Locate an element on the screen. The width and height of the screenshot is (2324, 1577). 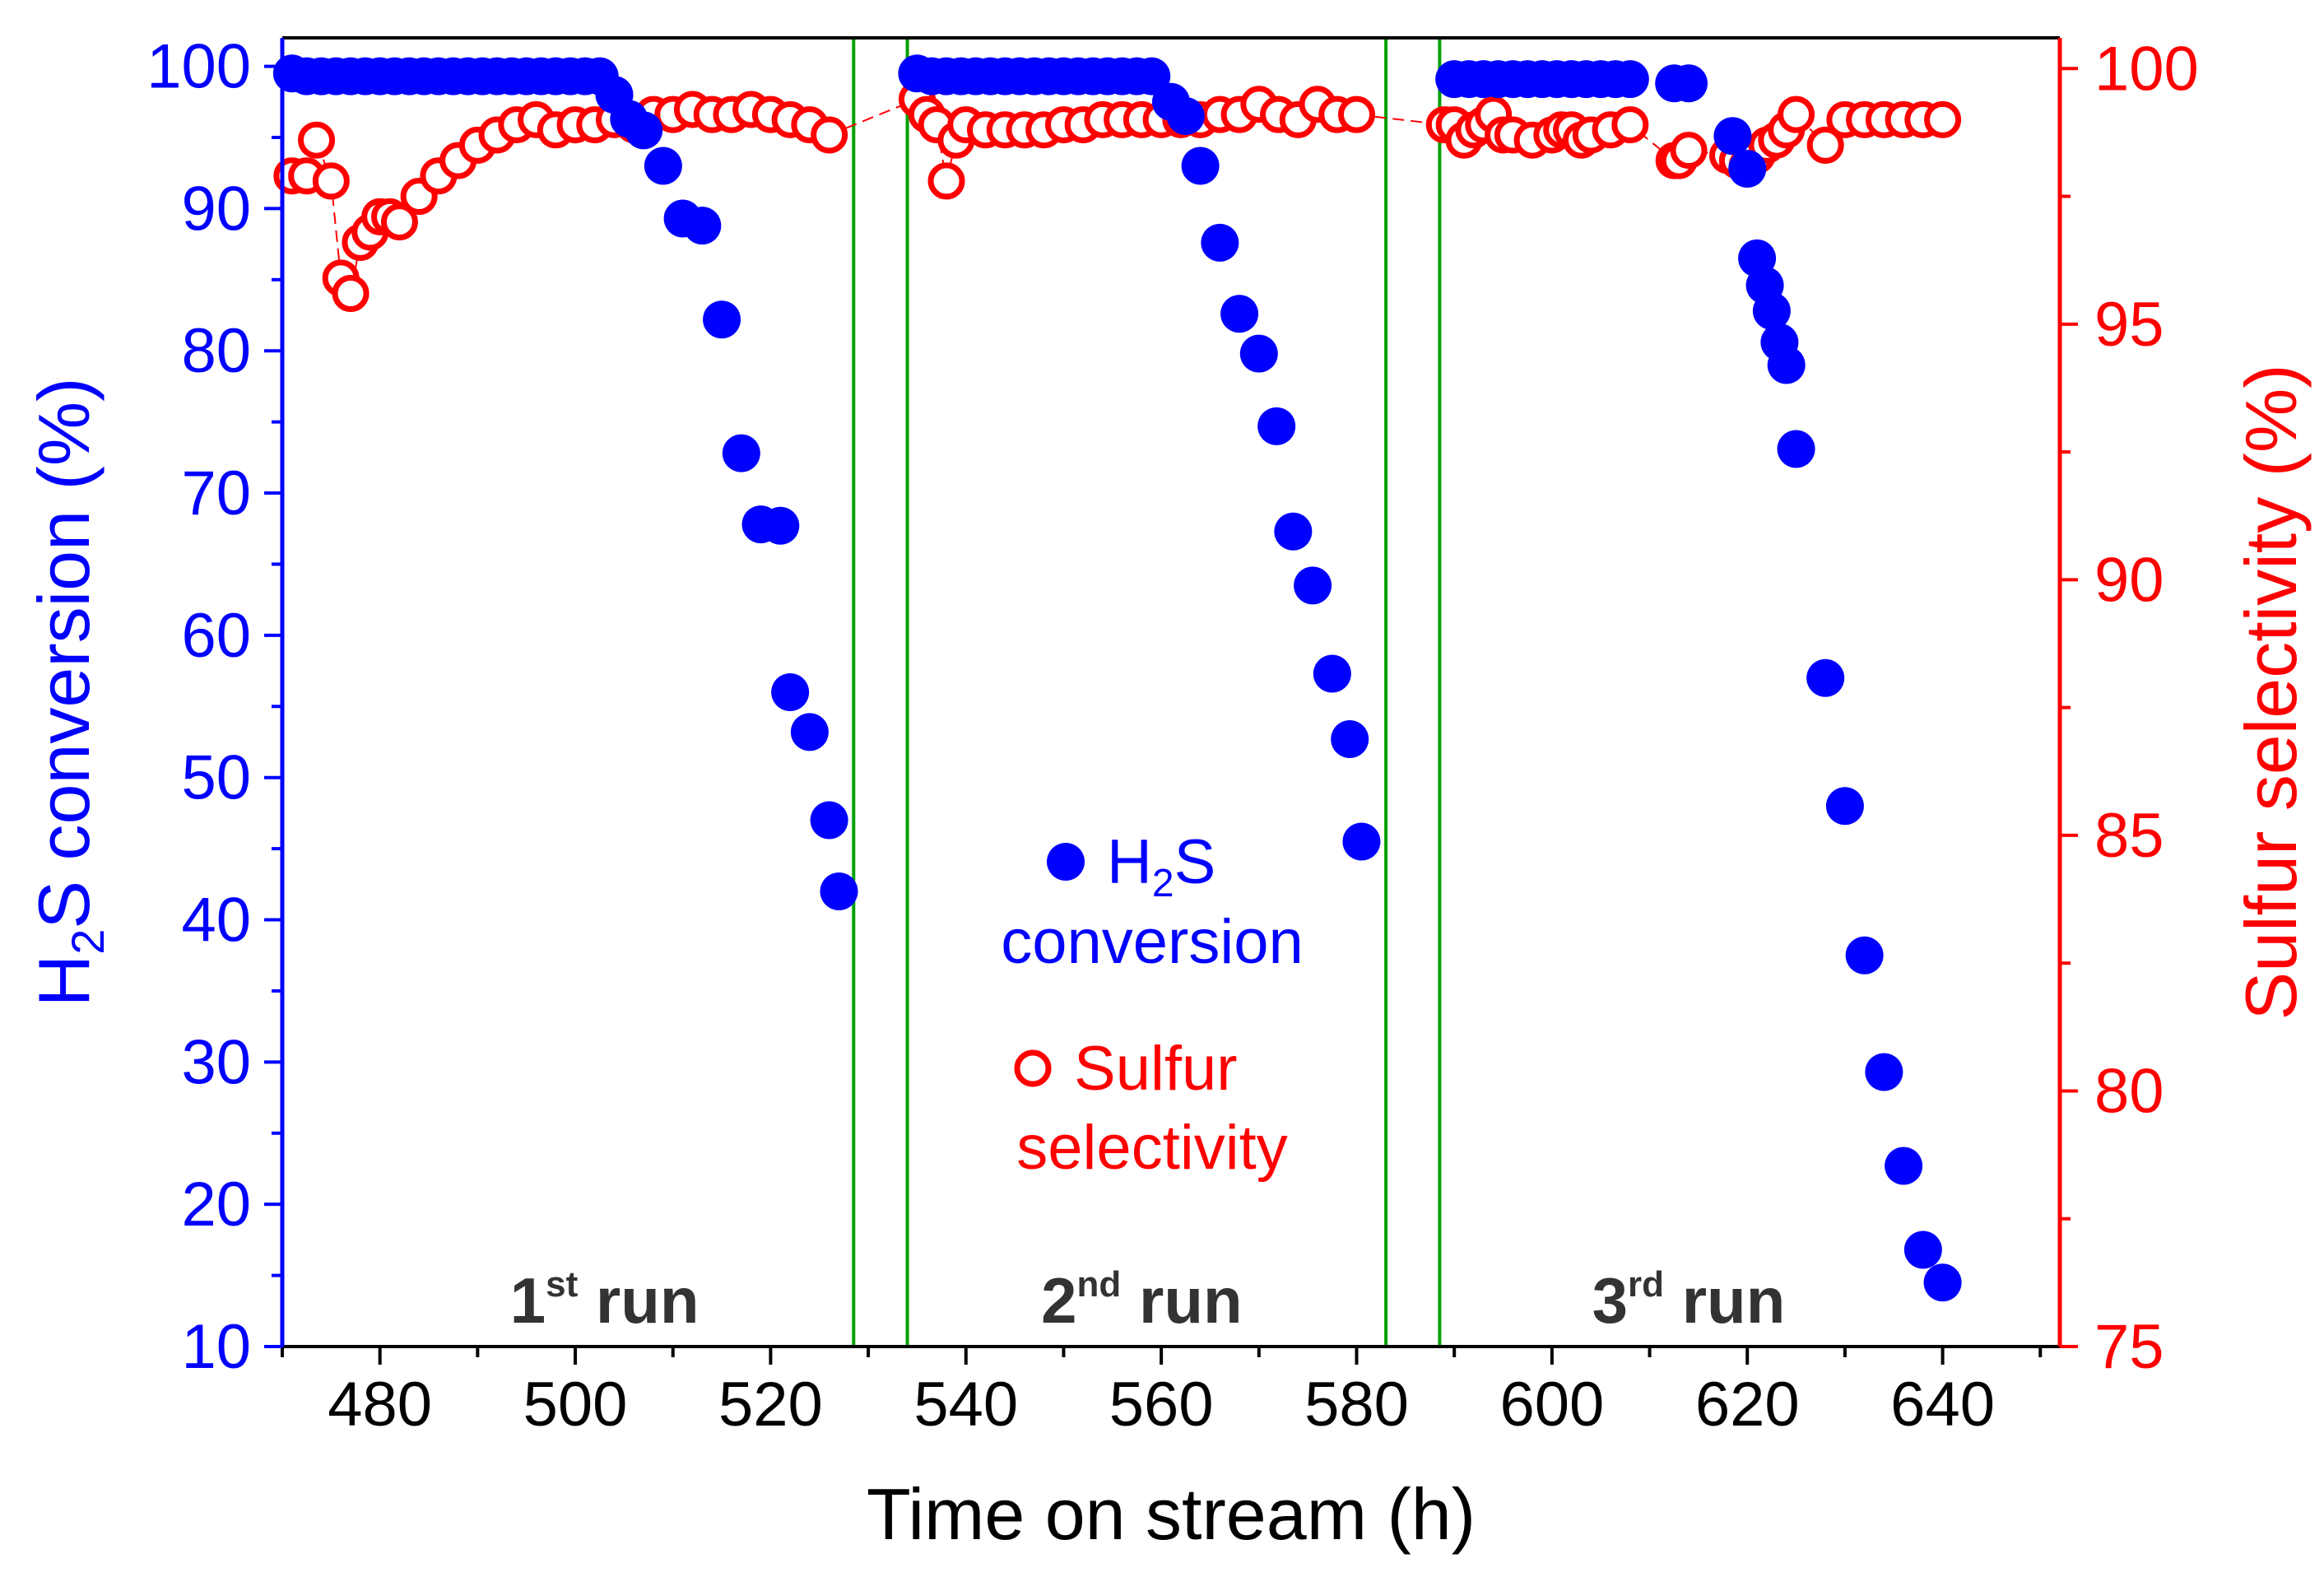
y-left-tick-label: 30 is located at coordinates (216, 1062).